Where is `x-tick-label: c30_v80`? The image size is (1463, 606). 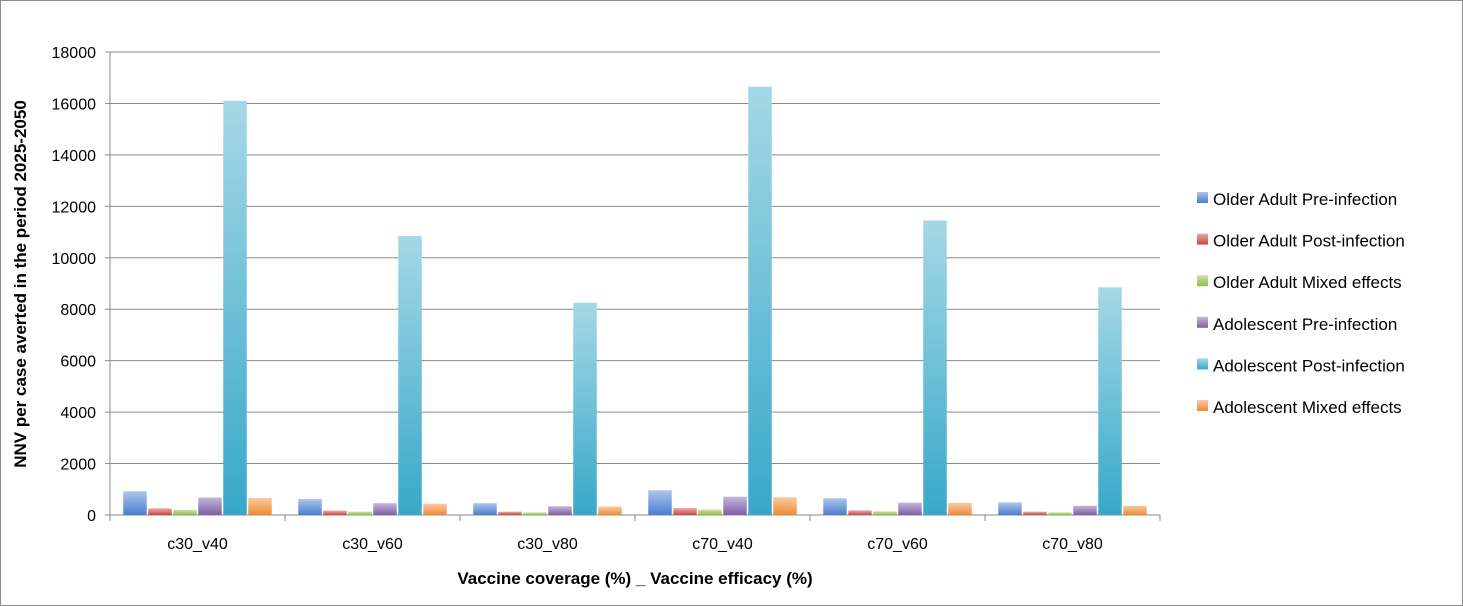
x-tick-label: c30_v80 is located at coordinates (547, 544).